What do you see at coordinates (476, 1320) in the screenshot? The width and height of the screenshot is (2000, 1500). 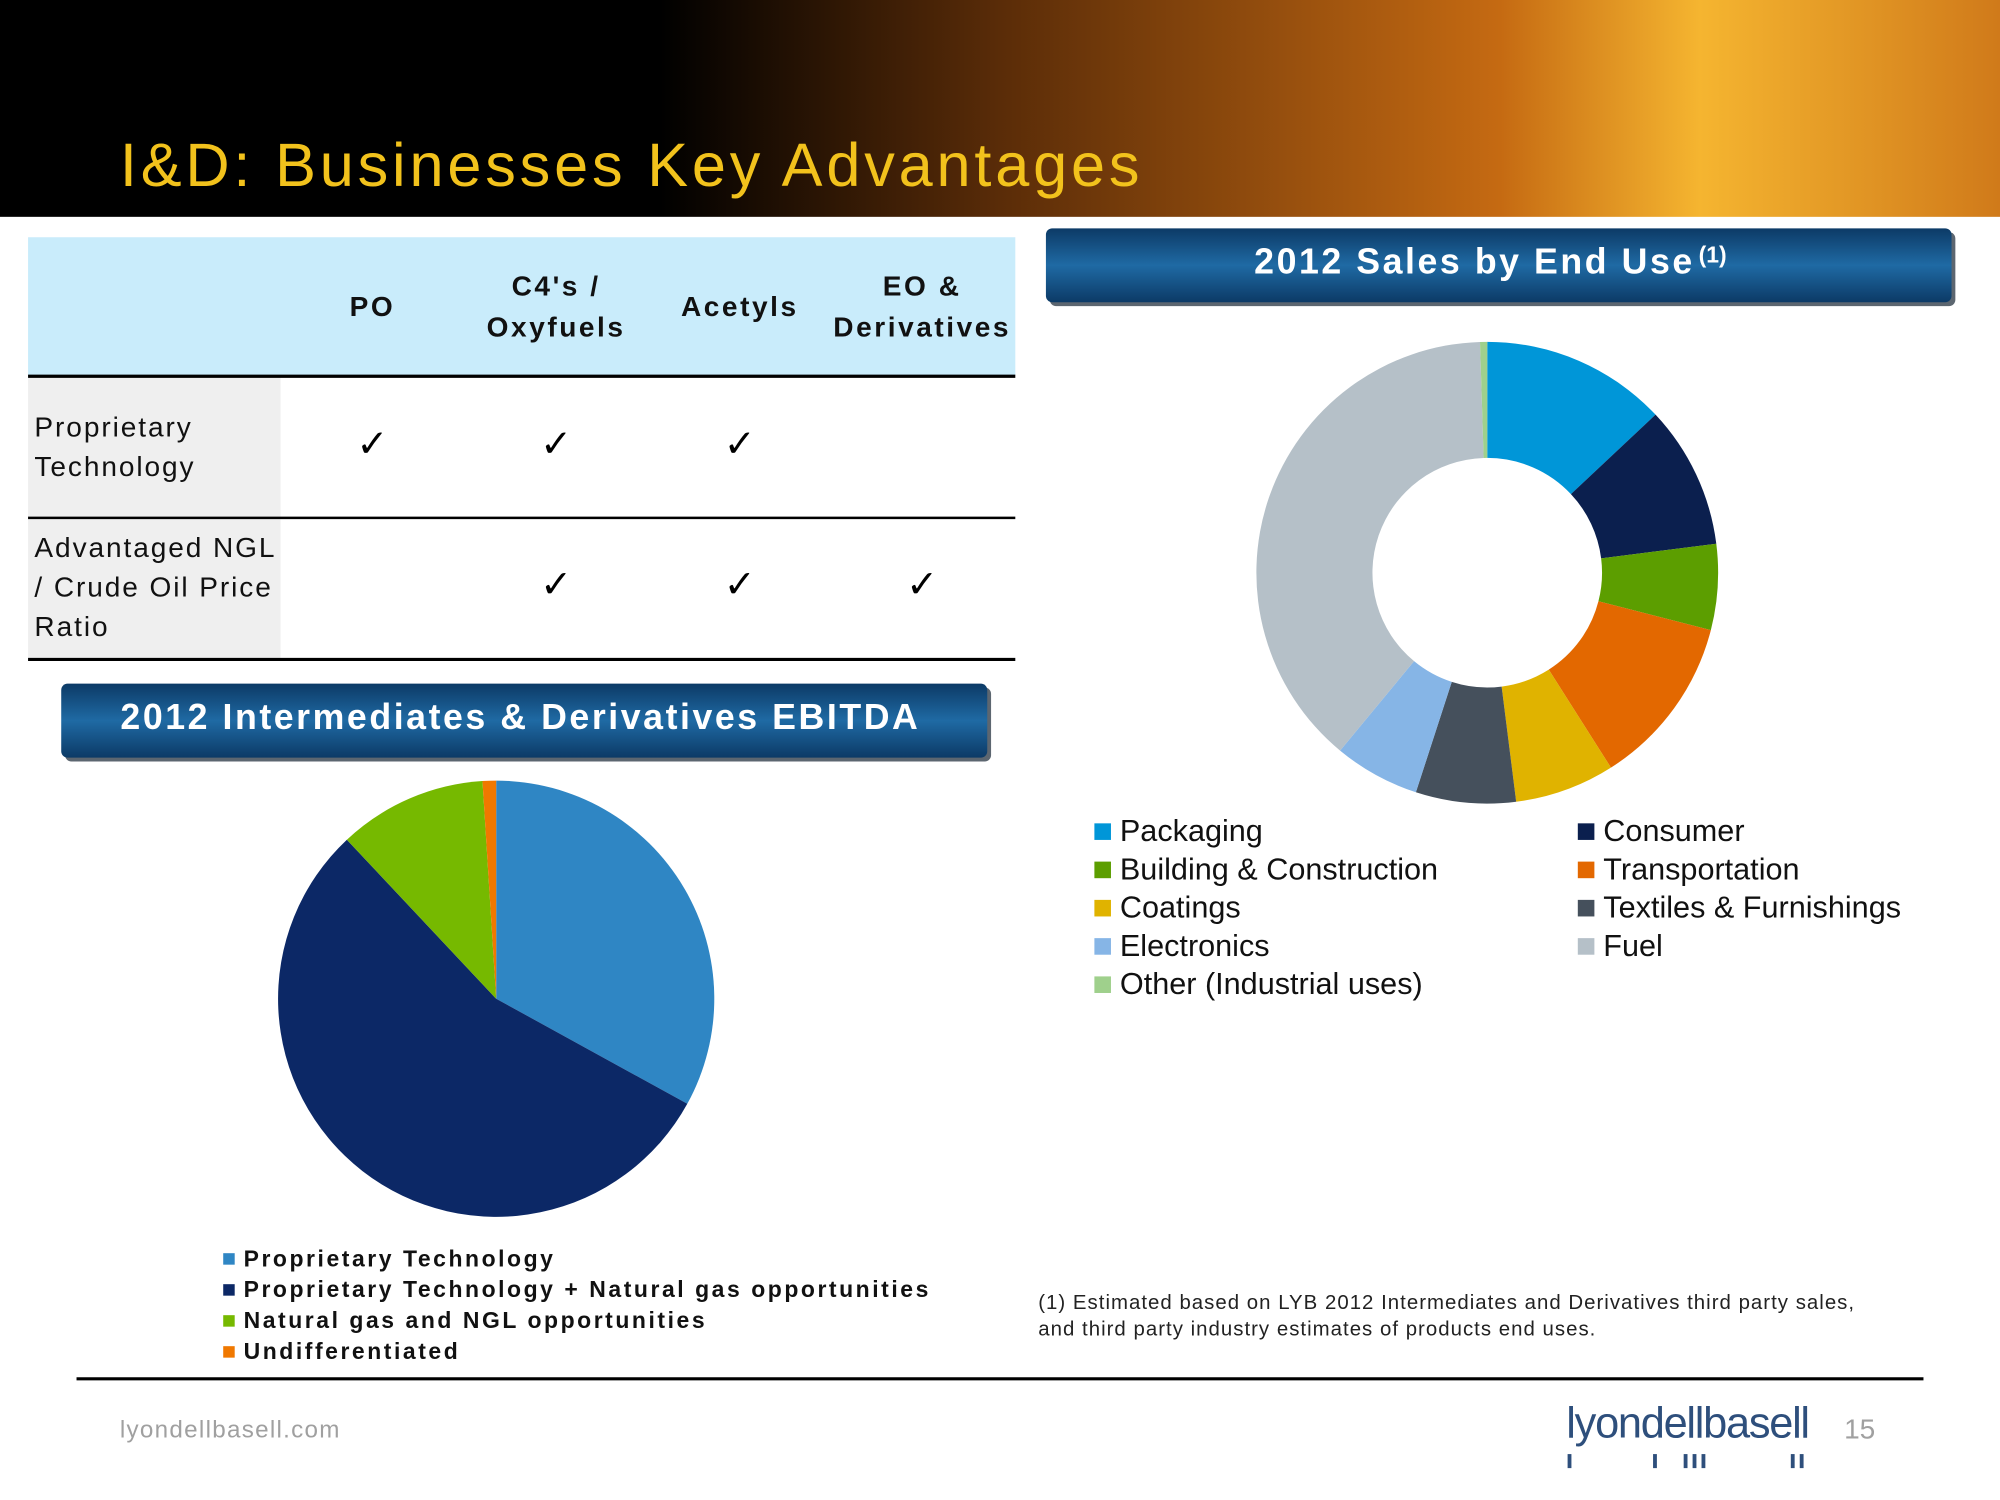 I see `legend-label: Natural gas and NGL opportunities` at bounding box center [476, 1320].